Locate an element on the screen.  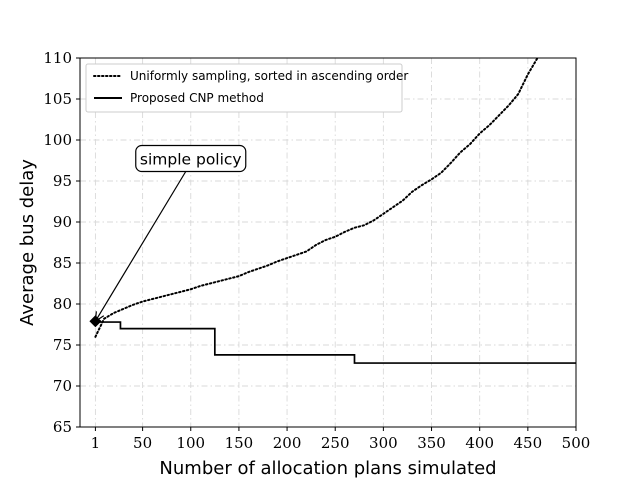
x-tick-label: 200 is located at coordinates (287, 443).